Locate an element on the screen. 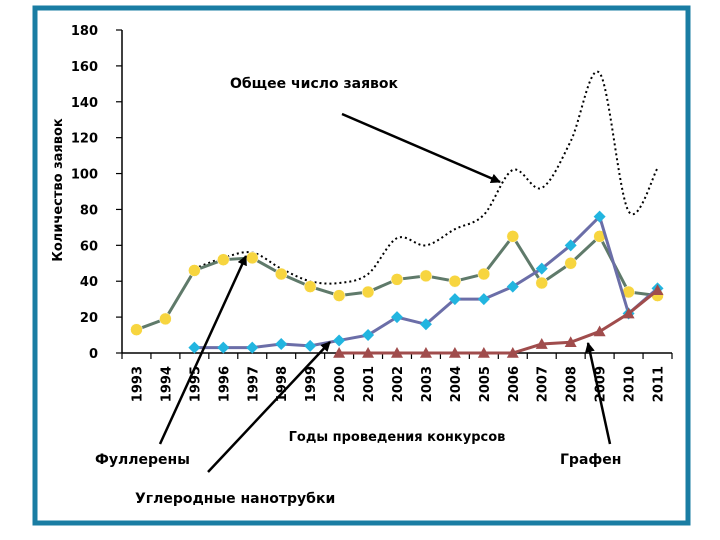 The image size is (720, 540). y-tick-label: 0 is located at coordinates (93, 354).